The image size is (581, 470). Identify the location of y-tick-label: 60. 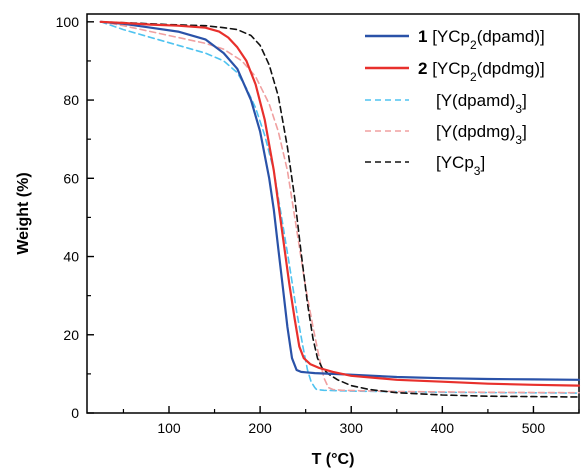
(71, 178).